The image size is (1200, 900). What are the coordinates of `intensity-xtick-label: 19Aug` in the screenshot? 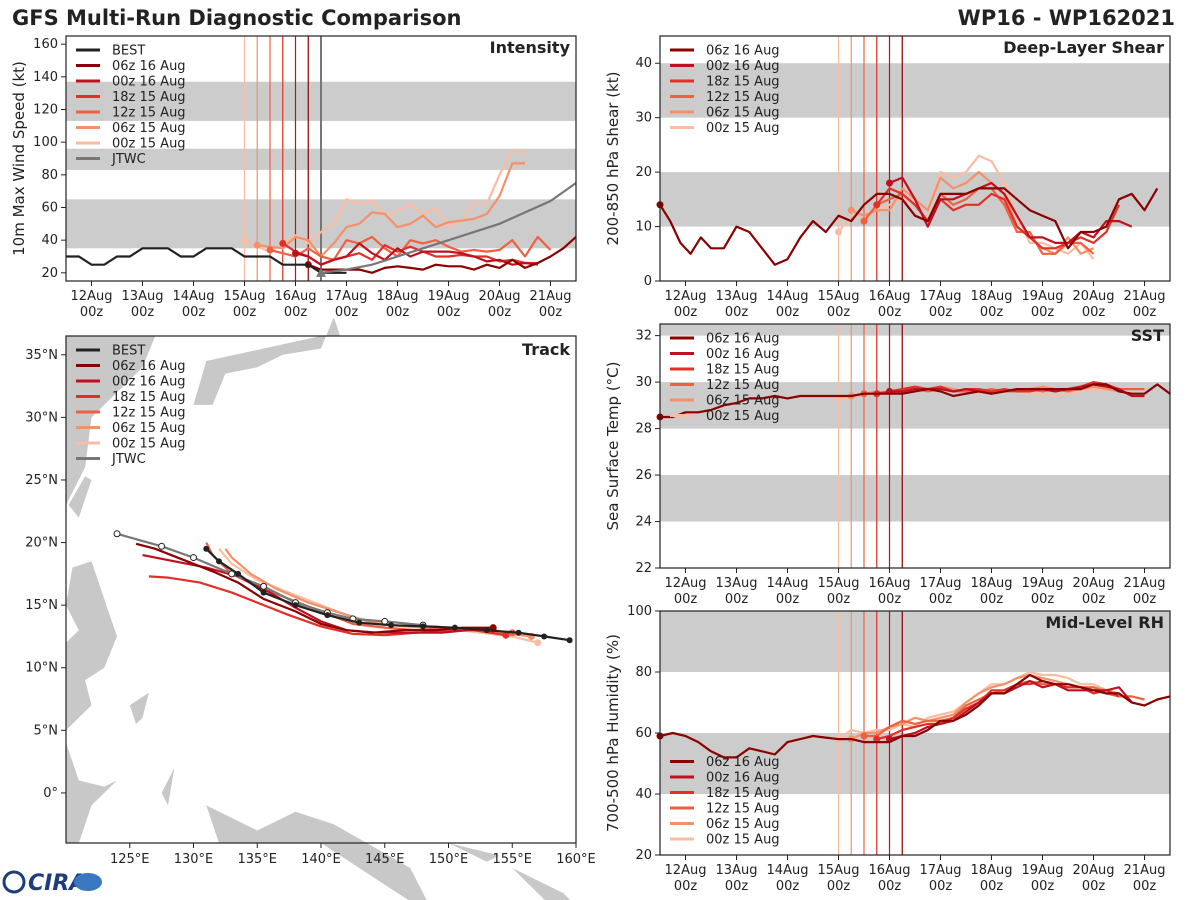 It's located at (449, 296).